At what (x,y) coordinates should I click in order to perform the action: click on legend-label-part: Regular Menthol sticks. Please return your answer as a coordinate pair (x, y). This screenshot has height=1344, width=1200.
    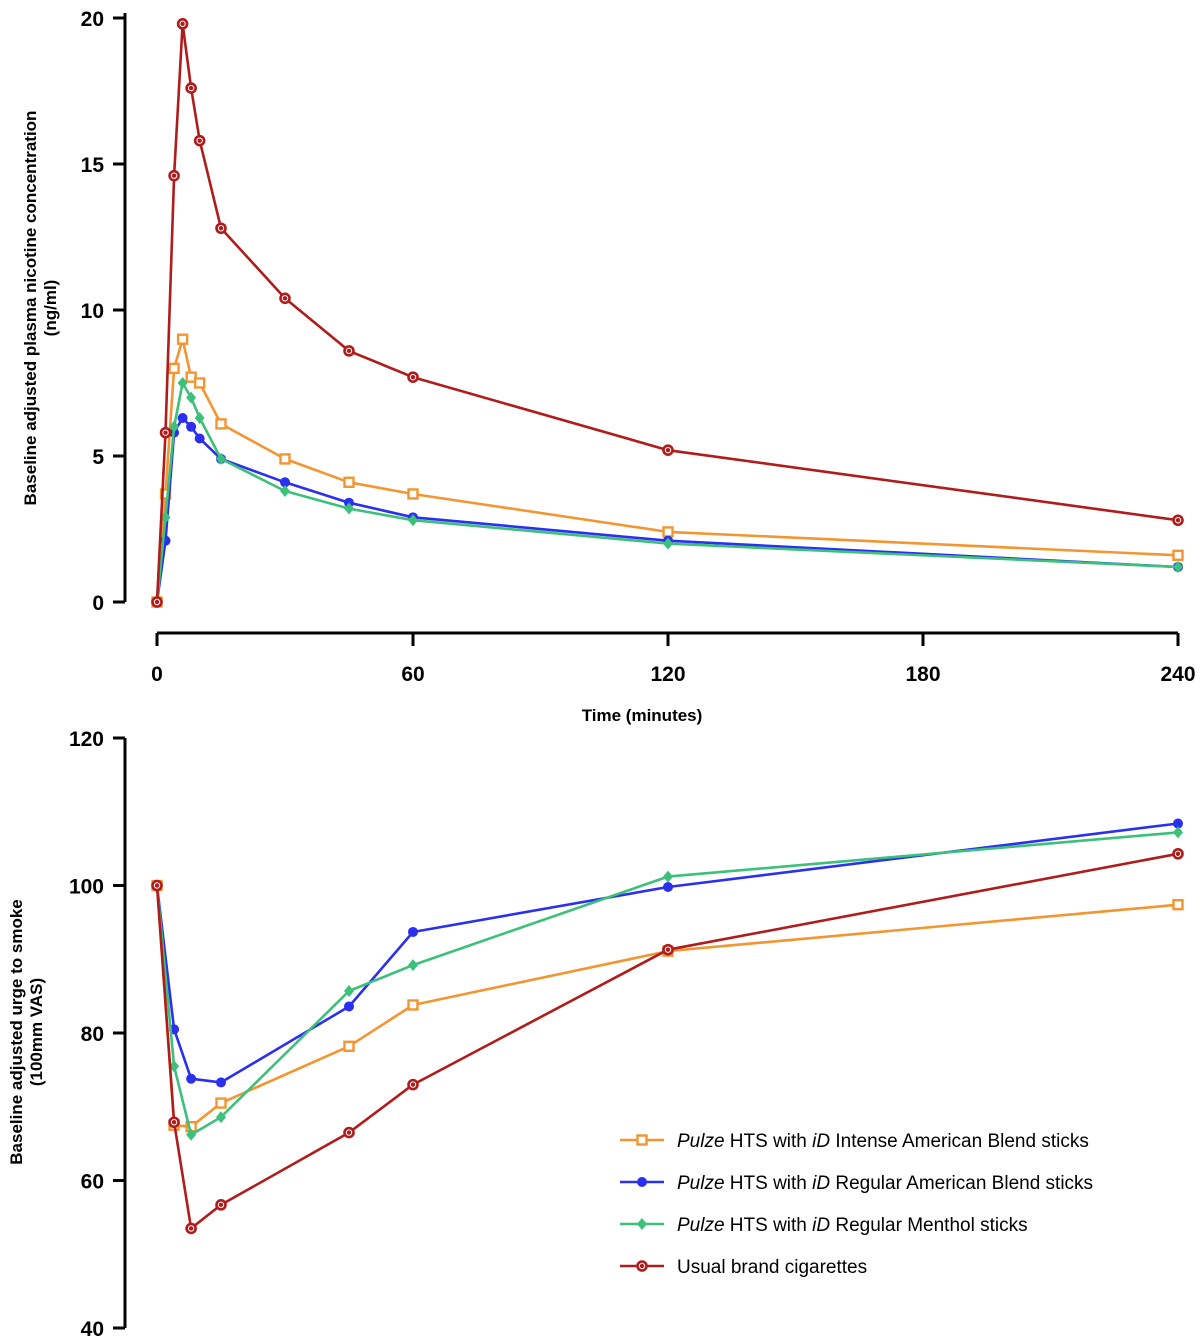
    Looking at the image, I should click on (928, 1225).